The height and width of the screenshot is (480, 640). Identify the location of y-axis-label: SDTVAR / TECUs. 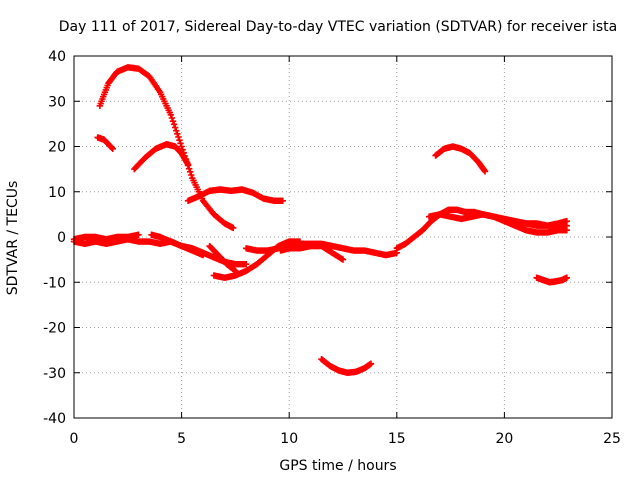
(13, 238).